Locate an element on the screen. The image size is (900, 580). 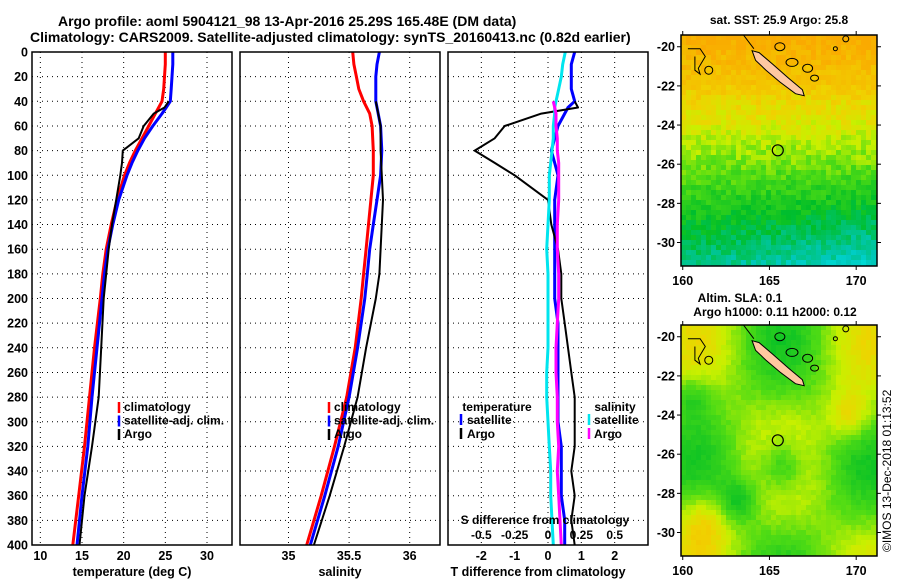
island-outline is located at coordinates (792, 62).